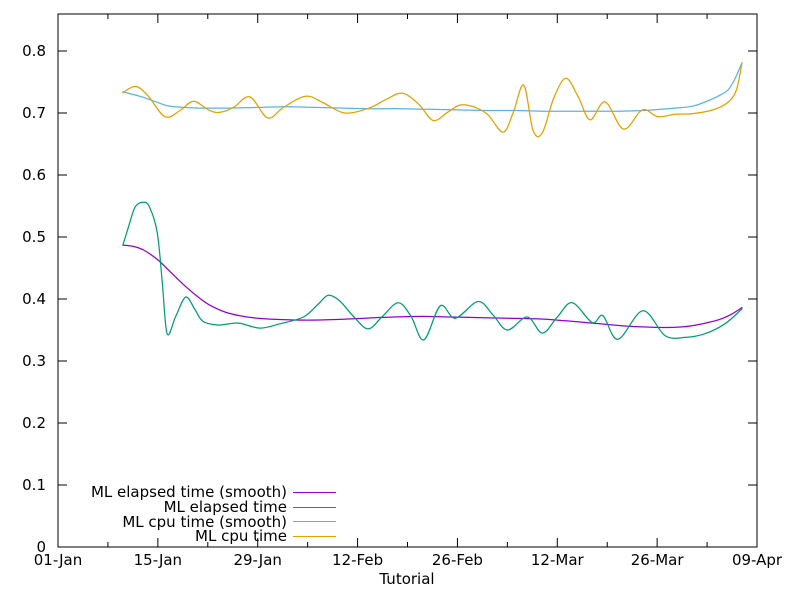  Describe the element at coordinates (257, 560) in the screenshot. I see `x-tick-label: 29-Jan` at that location.